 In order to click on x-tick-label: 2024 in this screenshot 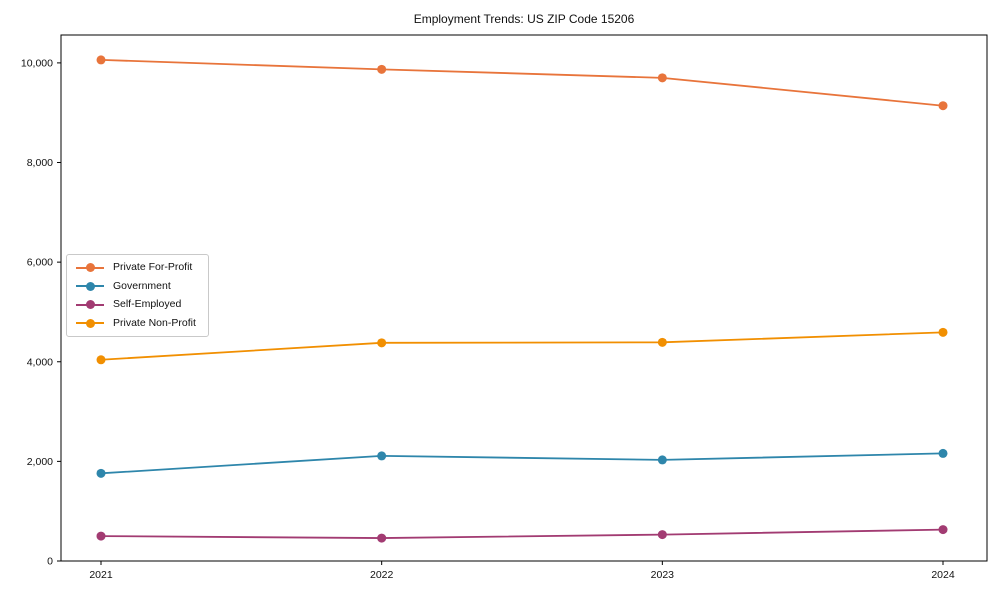, I will do `click(943, 575)`.